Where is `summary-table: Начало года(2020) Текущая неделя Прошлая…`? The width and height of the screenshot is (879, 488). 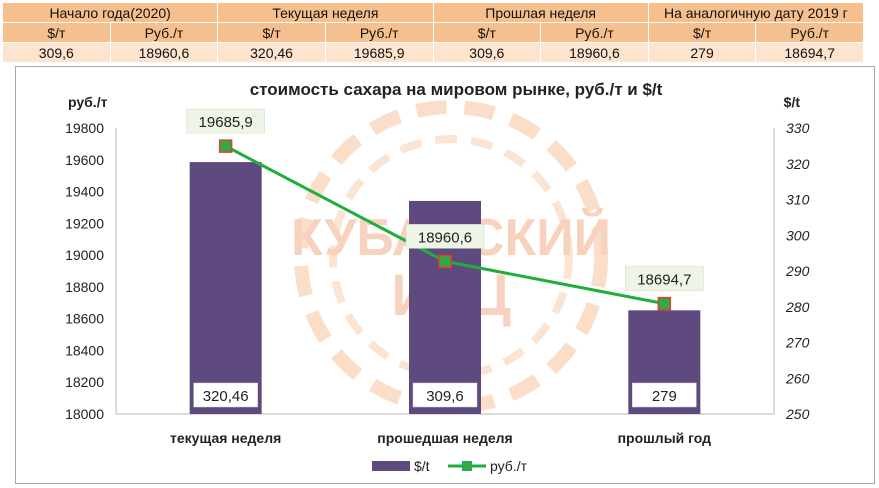
summary-table: Начало года(2020) Текущая неделя Прошлая… is located at coordinates (433, 32).